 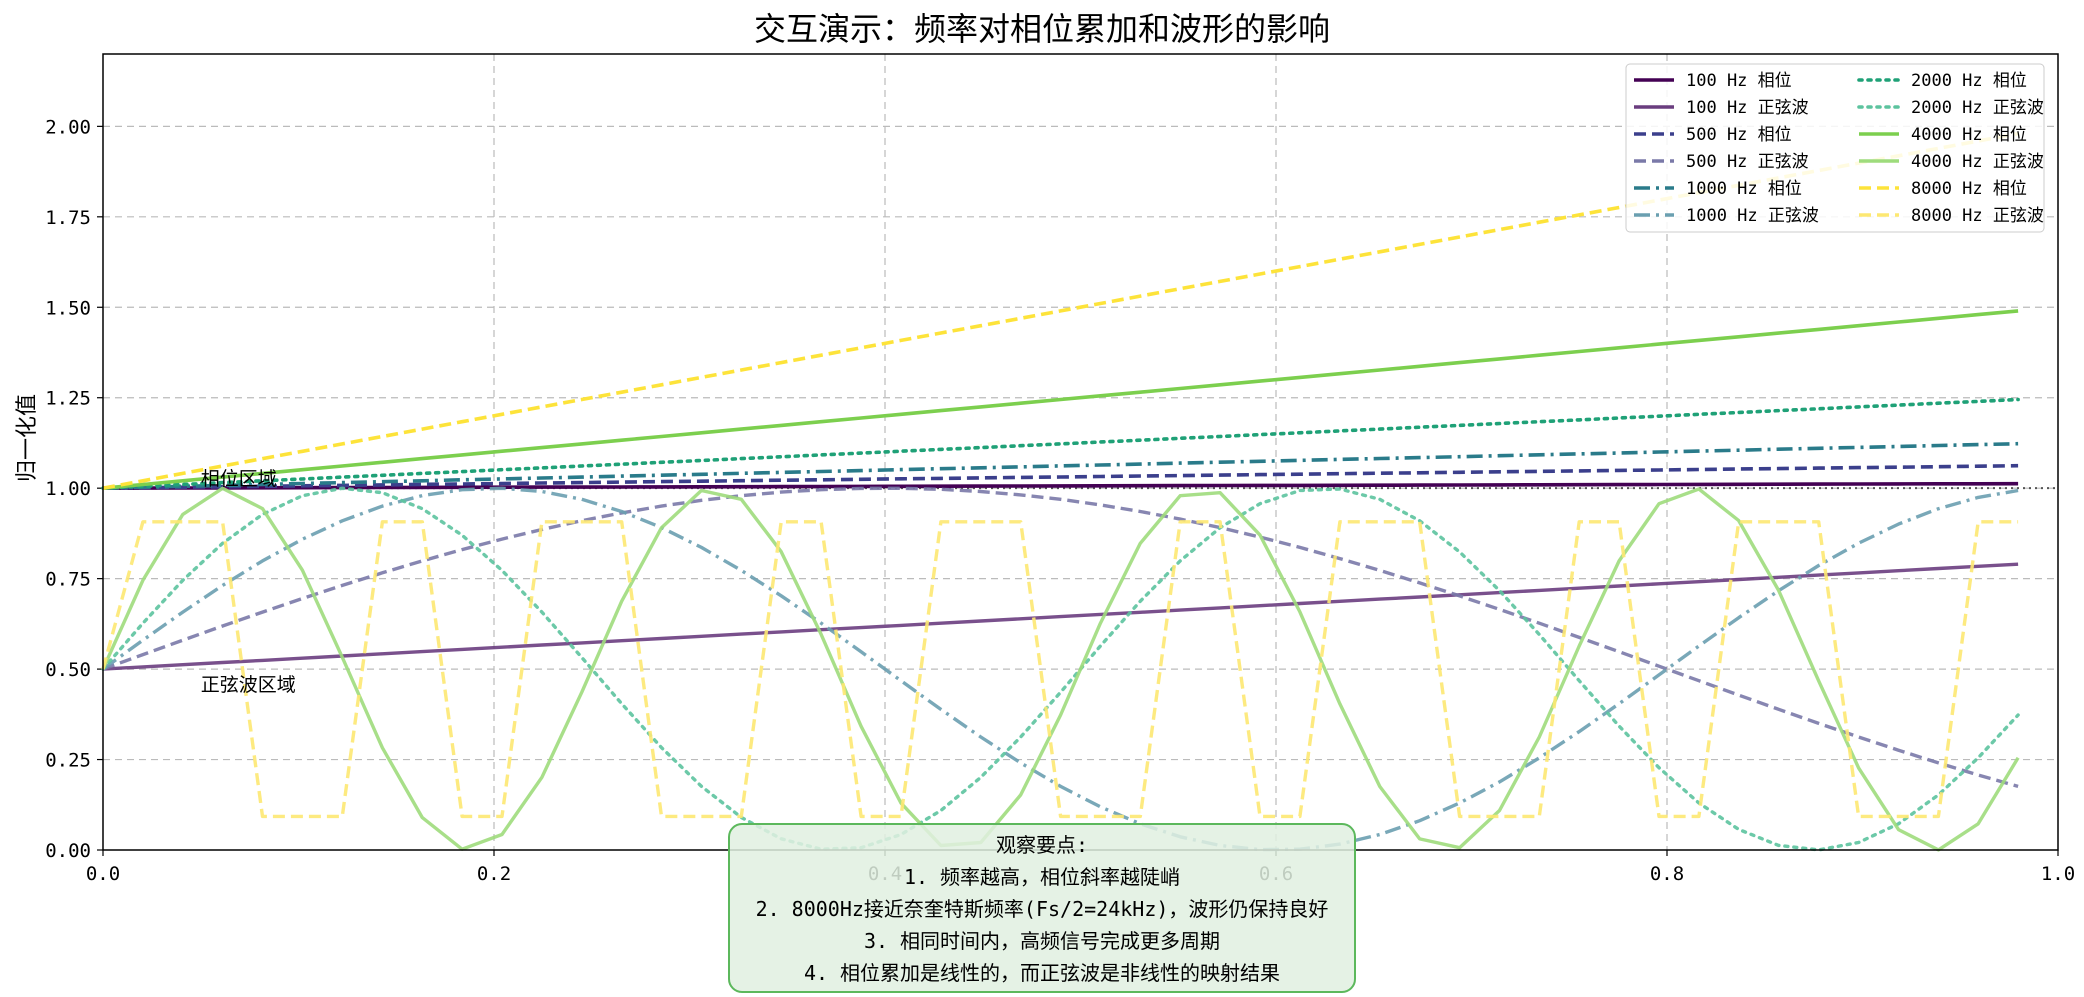 I want to click on y-tick-label: 1.50, so click(x=68, y=308).